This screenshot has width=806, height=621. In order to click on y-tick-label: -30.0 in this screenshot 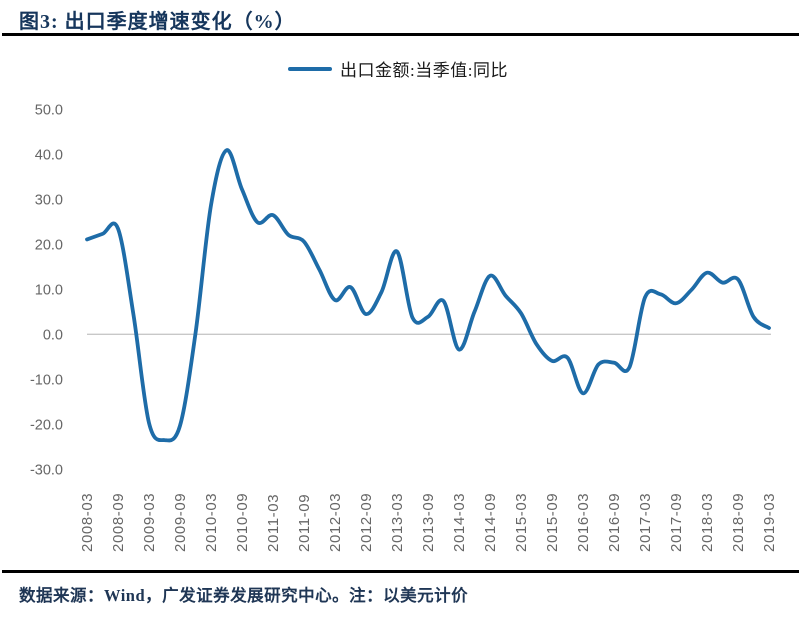, I will do `click(46, 470)`.